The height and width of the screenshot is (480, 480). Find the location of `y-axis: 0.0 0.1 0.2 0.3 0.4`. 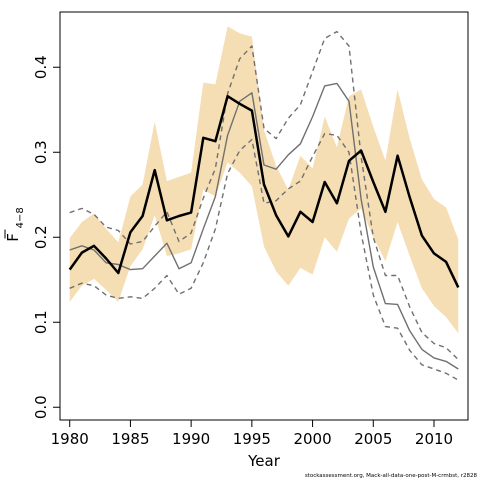

y-axis: 0.0 0.1 0.2 0.3 0.4 is located at coordinates (46, 237).